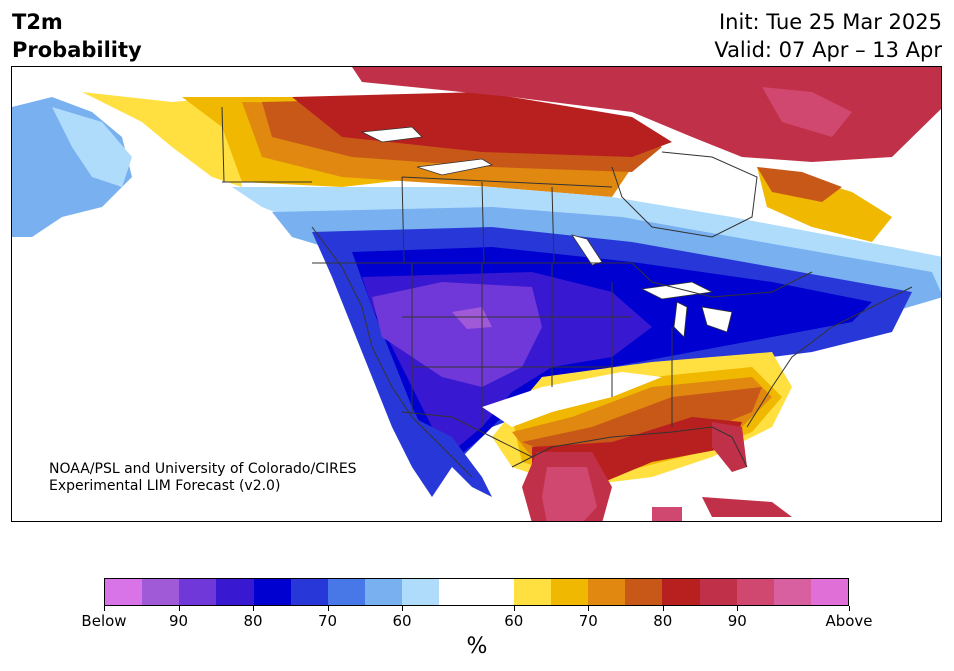 The image size is (954, 671). I want to click on chart-title: T2m Probability, so click(77, 36).